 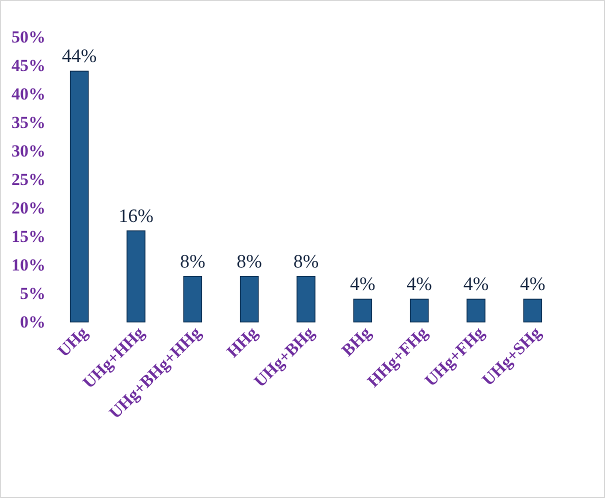 I want to click on y-tick-label: 20%, so click(x=29, y=208).